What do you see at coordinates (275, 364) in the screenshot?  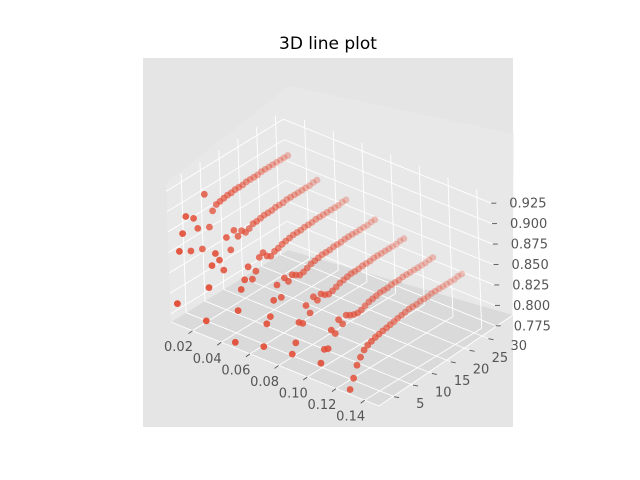 I see `x-axis-line` at bounding box center [275, 364].